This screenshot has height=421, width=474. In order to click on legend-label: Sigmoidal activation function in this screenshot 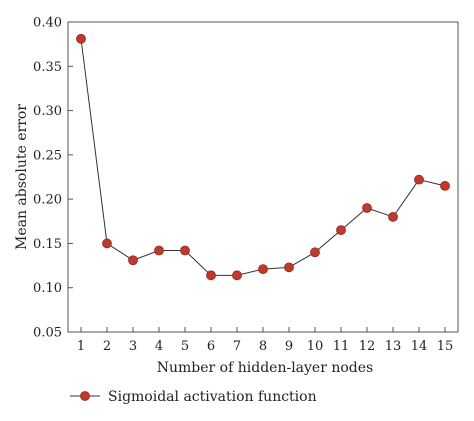, I will do `click(212, 397)`.